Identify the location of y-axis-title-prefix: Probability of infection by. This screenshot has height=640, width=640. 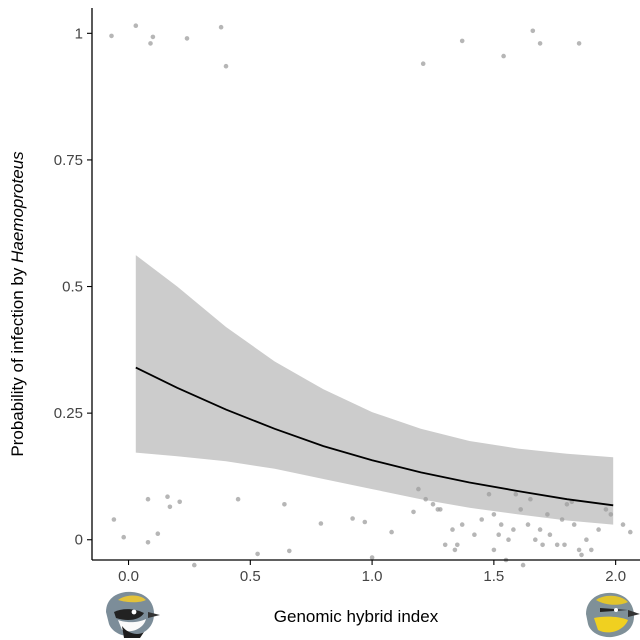
(17, 360).